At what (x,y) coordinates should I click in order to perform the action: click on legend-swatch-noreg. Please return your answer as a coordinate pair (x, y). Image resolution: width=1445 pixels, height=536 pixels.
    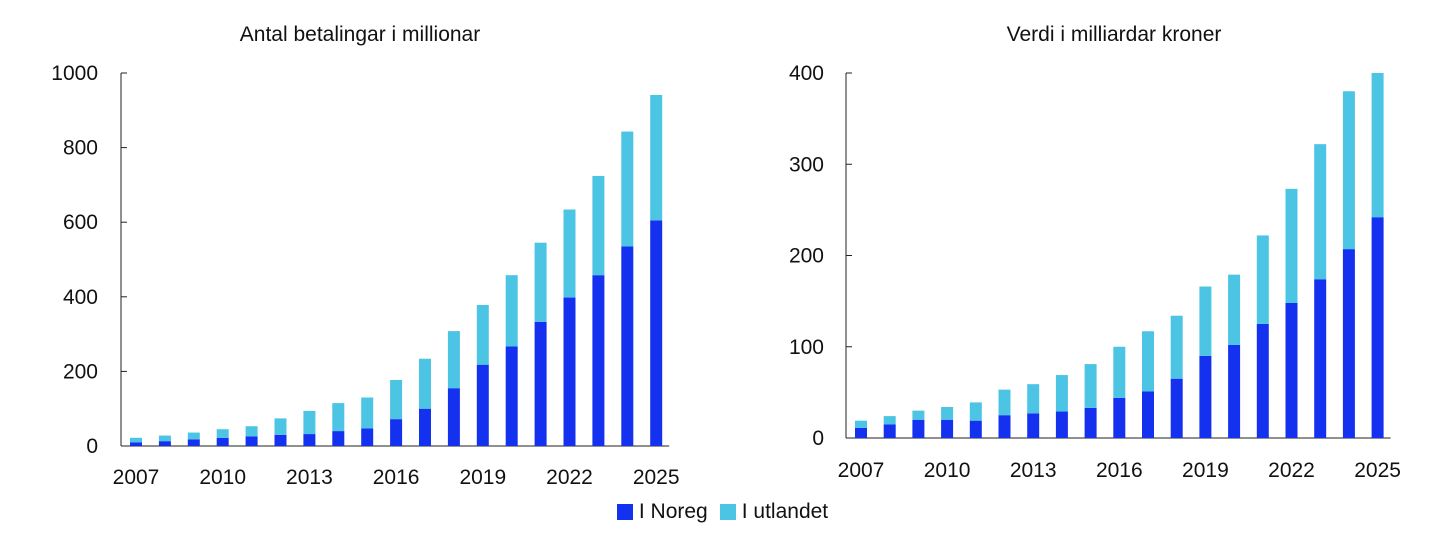
    Looking at the image, I should click on (624, 512).